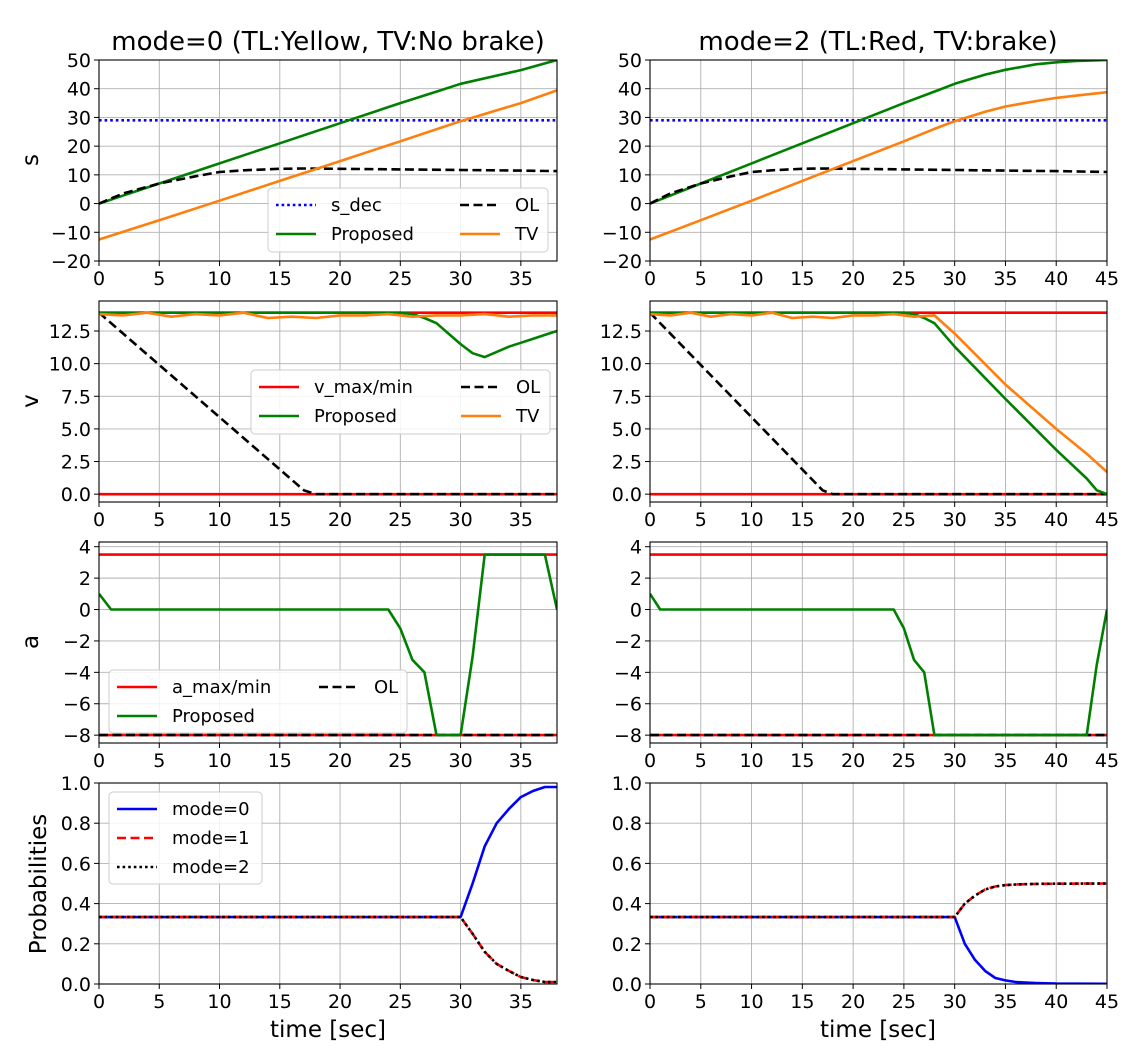  What do you see at coordinates (211, 838) in the screenshot?
I see `legend-label: mode=1` at bounding box center [211, 838].